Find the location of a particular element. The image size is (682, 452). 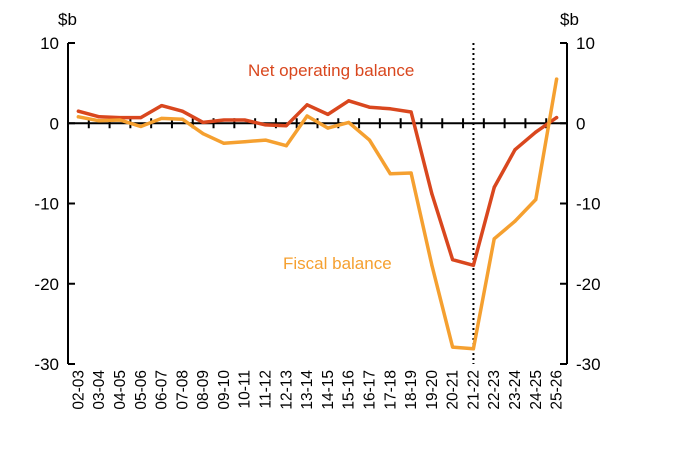

x-tick-label: 12-13 is located at coordinates (286, 390).